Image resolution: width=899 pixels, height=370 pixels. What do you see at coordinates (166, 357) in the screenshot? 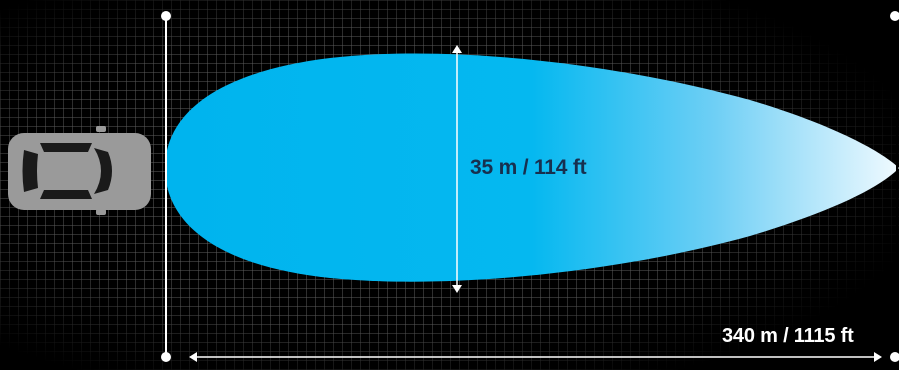
I see `origin-bottom-dot` at bounding box center [166, 357].